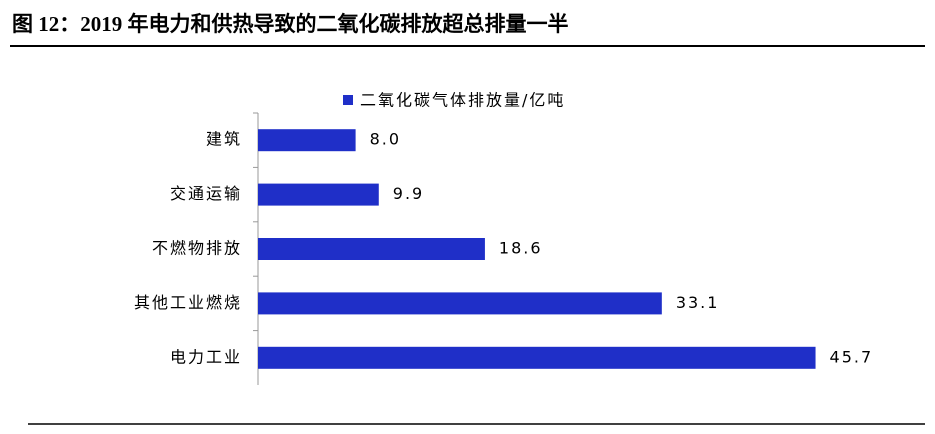 This screenshot has height=434, width=935. I want to click on legend-swatch, so click(348, 100).